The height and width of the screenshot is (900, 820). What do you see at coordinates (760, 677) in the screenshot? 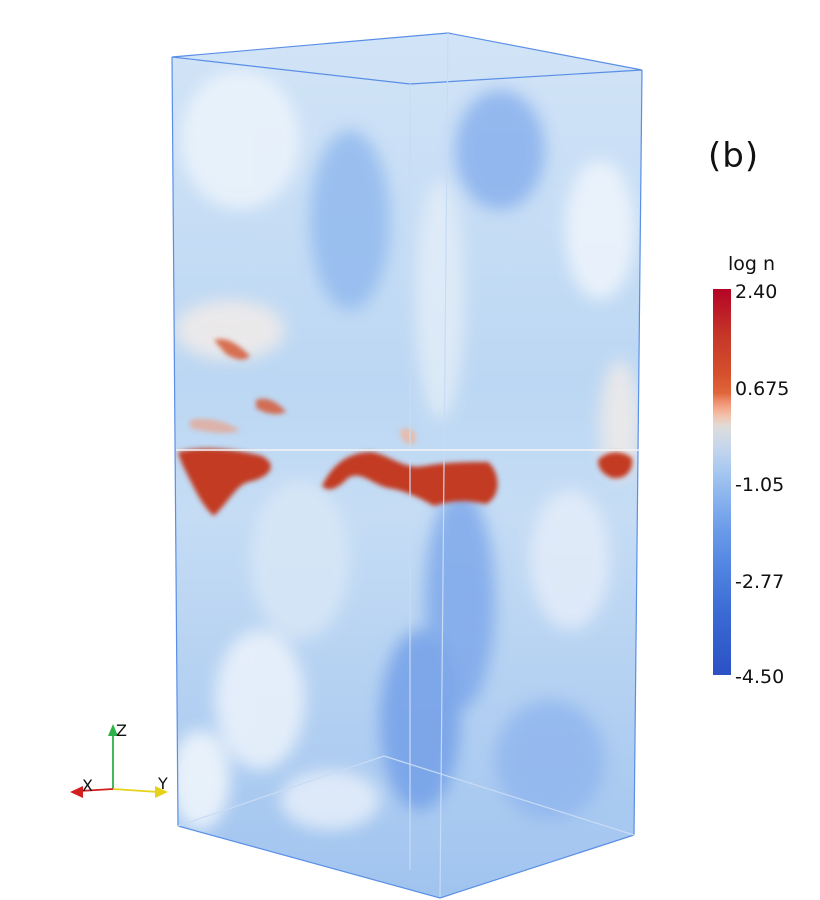
I see `colorbar-tick-min: -4.50` at bounding box center [760, 677].